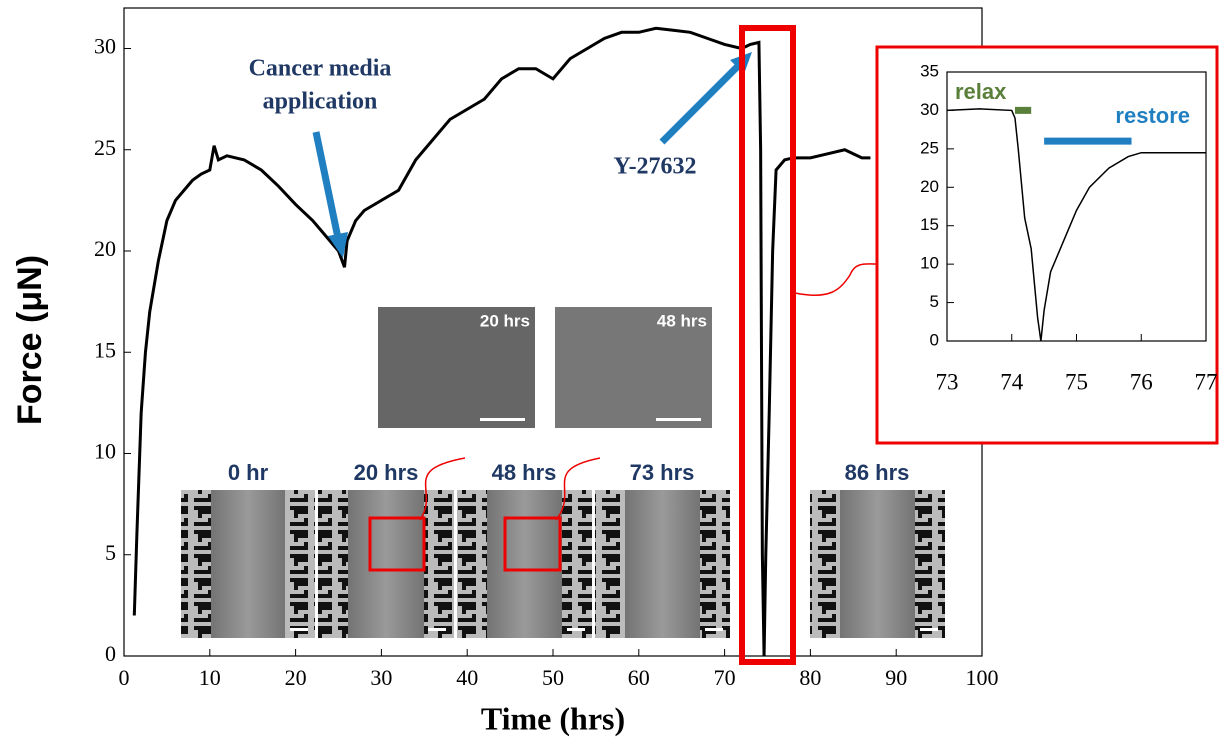  Describe the element at coordinates (210, 677) in the screenshot. I see `x-tick-label: 10` at that location.